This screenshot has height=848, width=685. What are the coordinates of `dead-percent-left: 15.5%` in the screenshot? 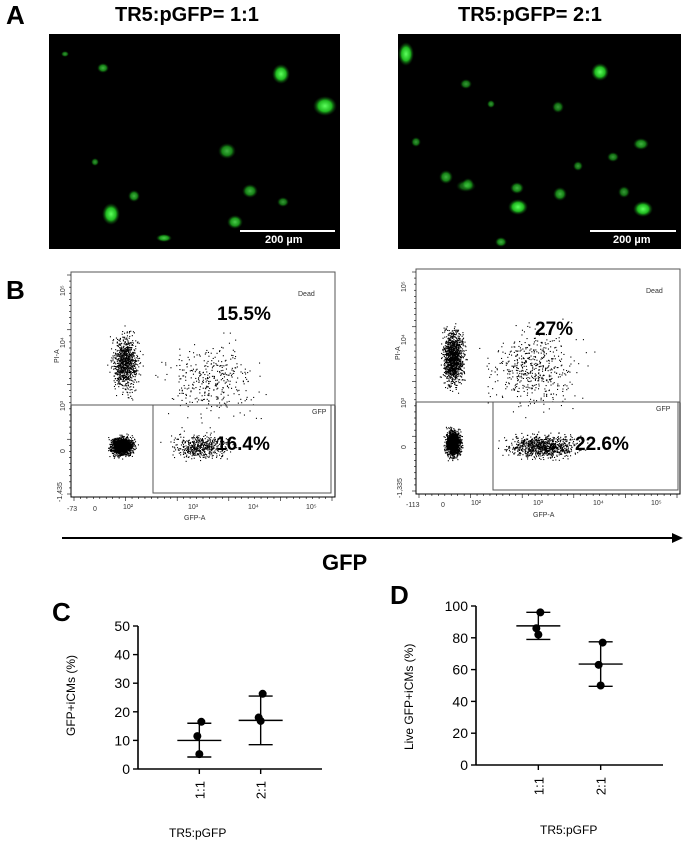 It's located at (244, 315).